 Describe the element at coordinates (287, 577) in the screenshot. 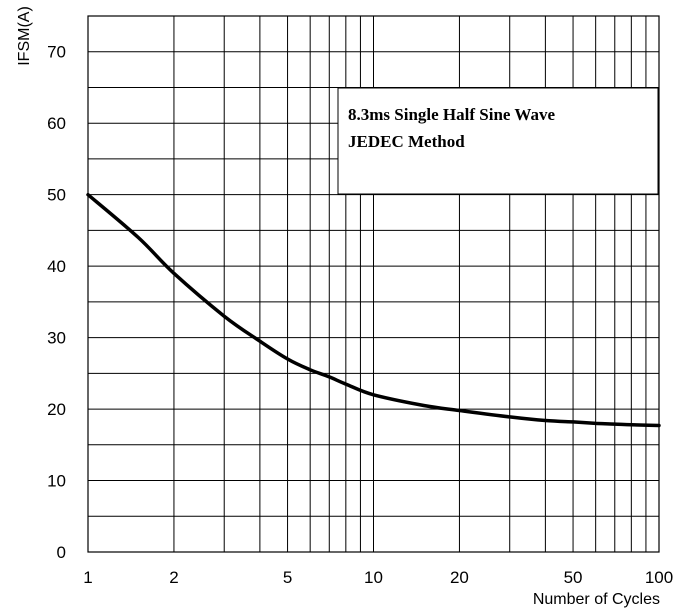

I see `x-tick-label: 5` at that location.